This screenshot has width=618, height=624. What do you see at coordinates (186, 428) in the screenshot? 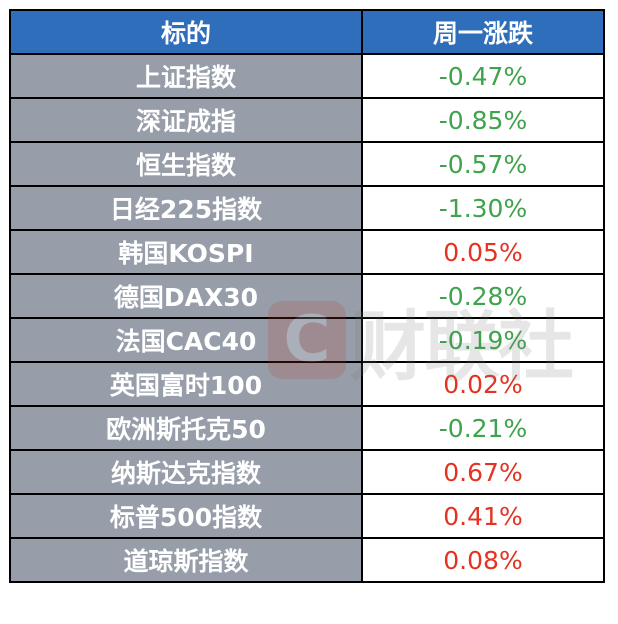
I see `index-name: 欧洲斯托克50` at bounding box center [186, 428].